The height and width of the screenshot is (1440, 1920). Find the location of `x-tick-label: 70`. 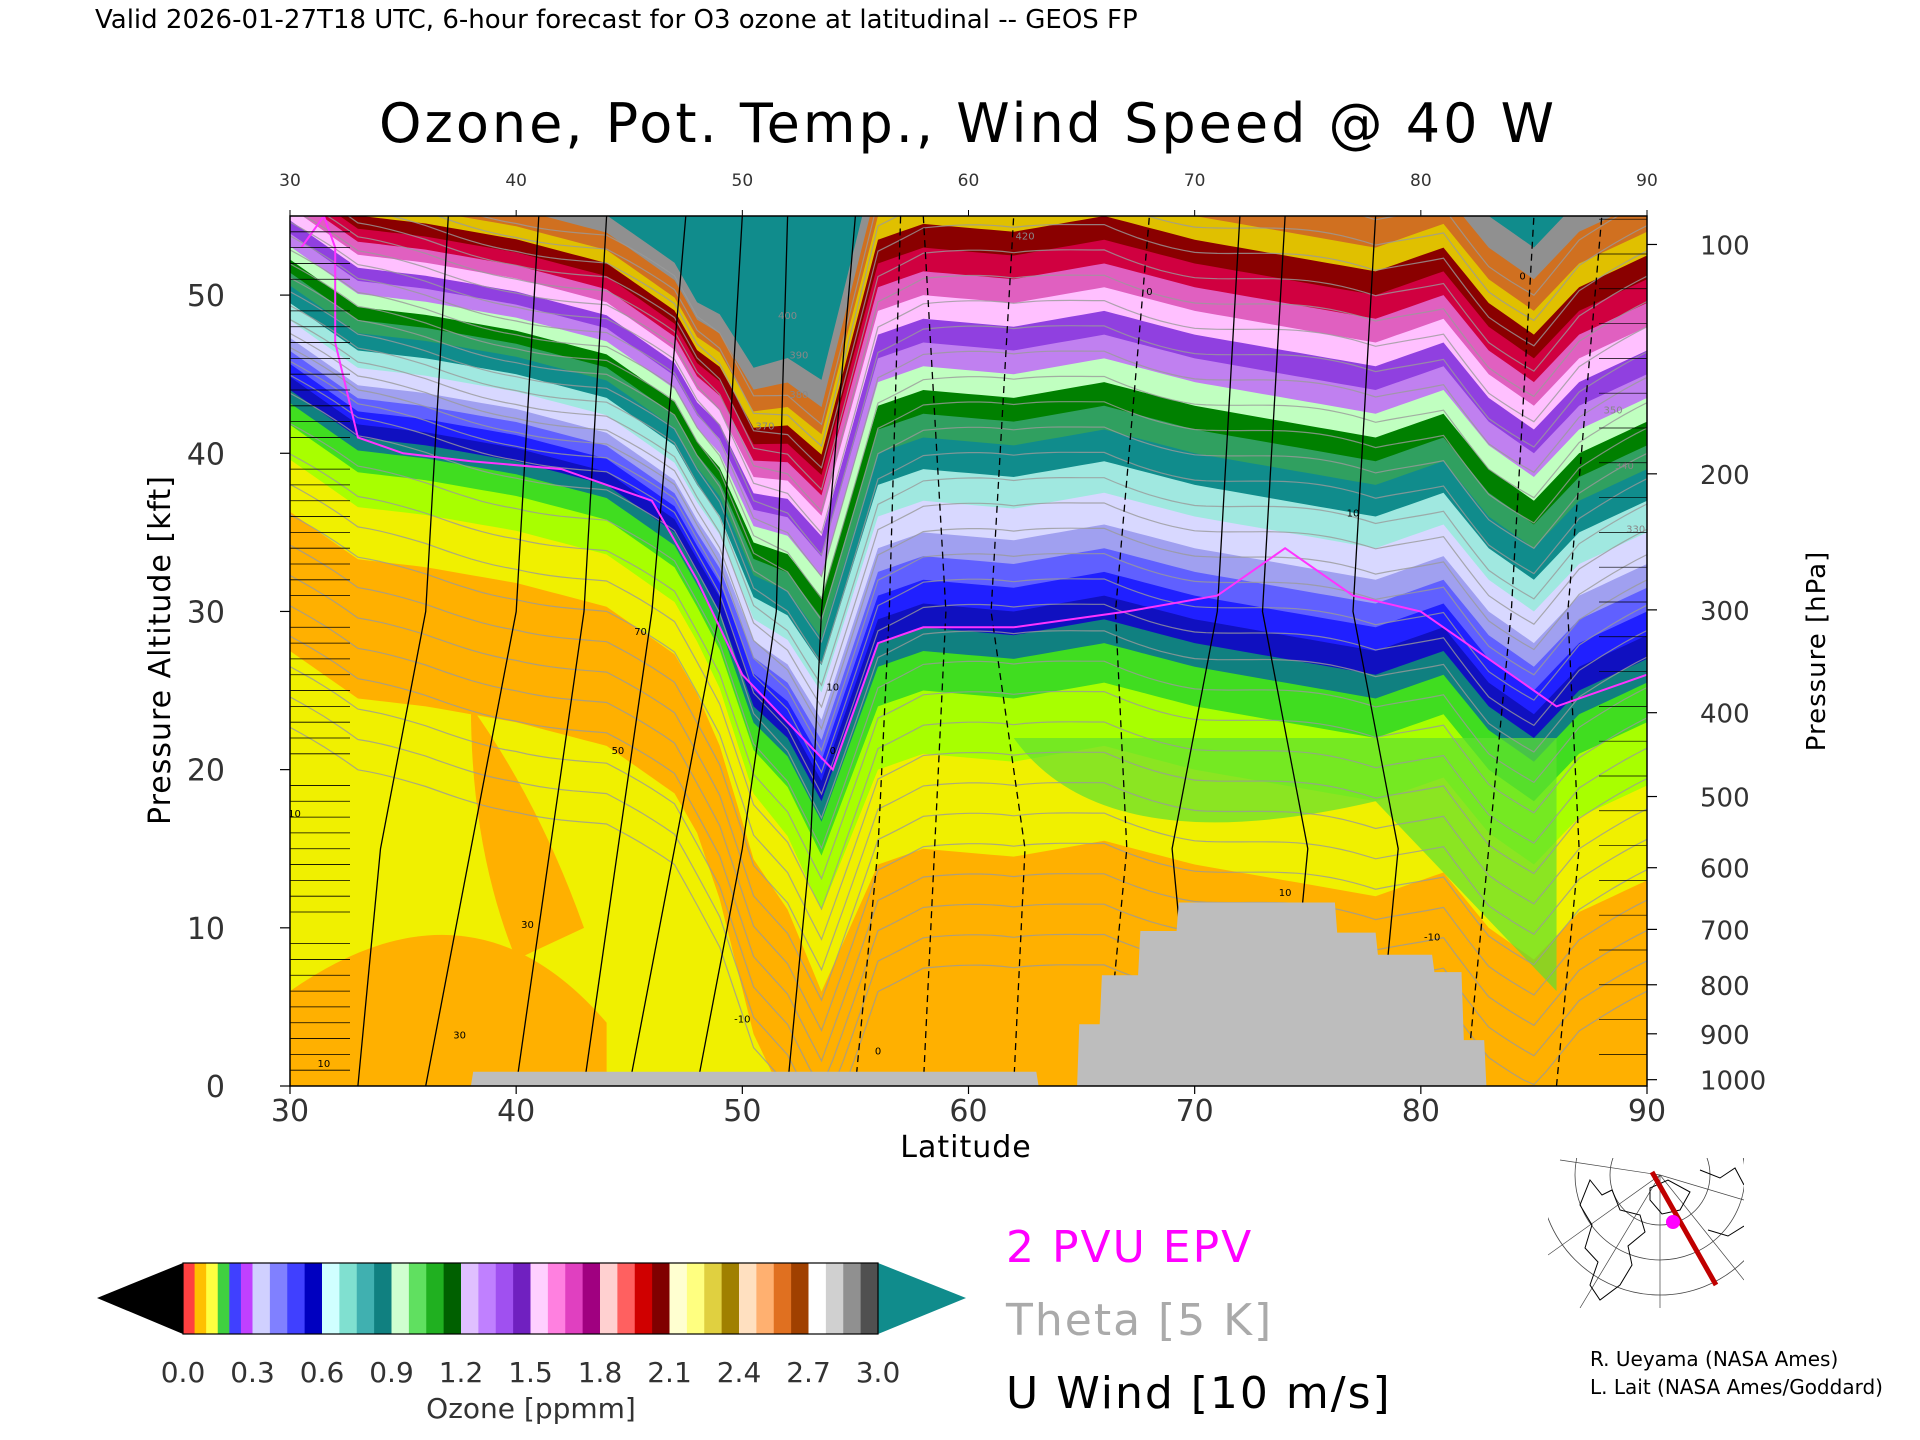

x-tick-label: 70 is located at coordinates (1195, 1111).